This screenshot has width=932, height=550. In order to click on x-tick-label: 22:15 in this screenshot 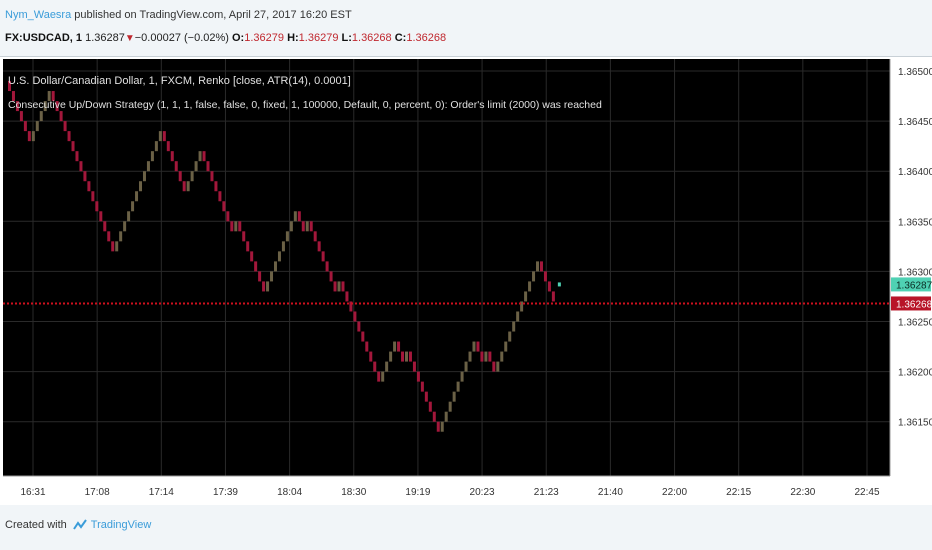, I will do `click(738, 492)`.